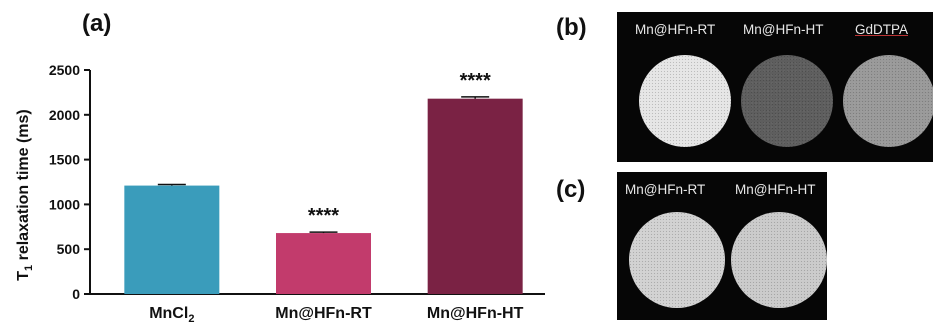  Describe the element at coordinates (25, 195) in the screenshot. I see `y-axis-label: T1 relaxation time (ms)` at that location.